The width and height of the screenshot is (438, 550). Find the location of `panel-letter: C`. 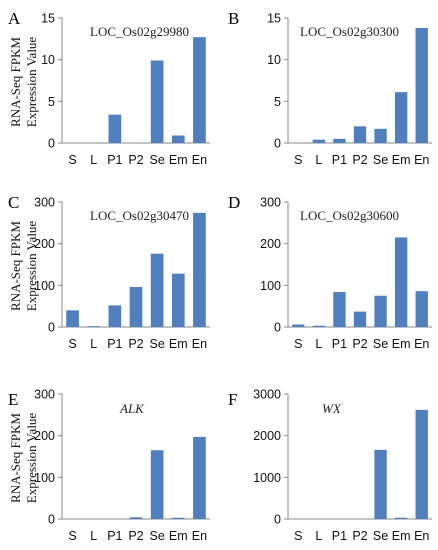

panel-letter: C is located at coordinates (13, 202).